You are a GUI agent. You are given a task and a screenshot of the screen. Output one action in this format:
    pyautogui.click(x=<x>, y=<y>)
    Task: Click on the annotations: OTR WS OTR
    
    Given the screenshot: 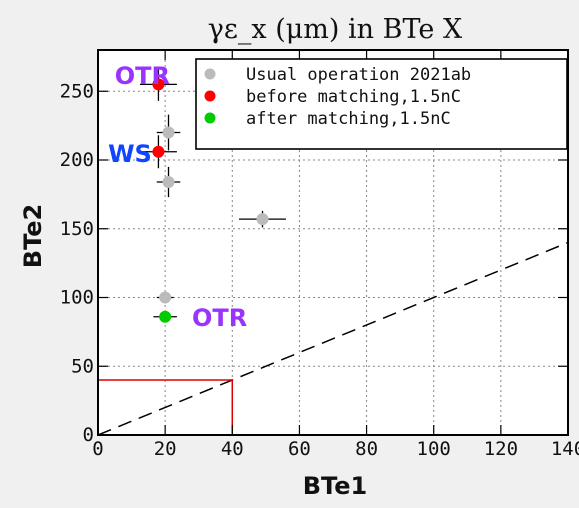 What is the action you would take?
    pyautogui.click(x=177, y=197)
    